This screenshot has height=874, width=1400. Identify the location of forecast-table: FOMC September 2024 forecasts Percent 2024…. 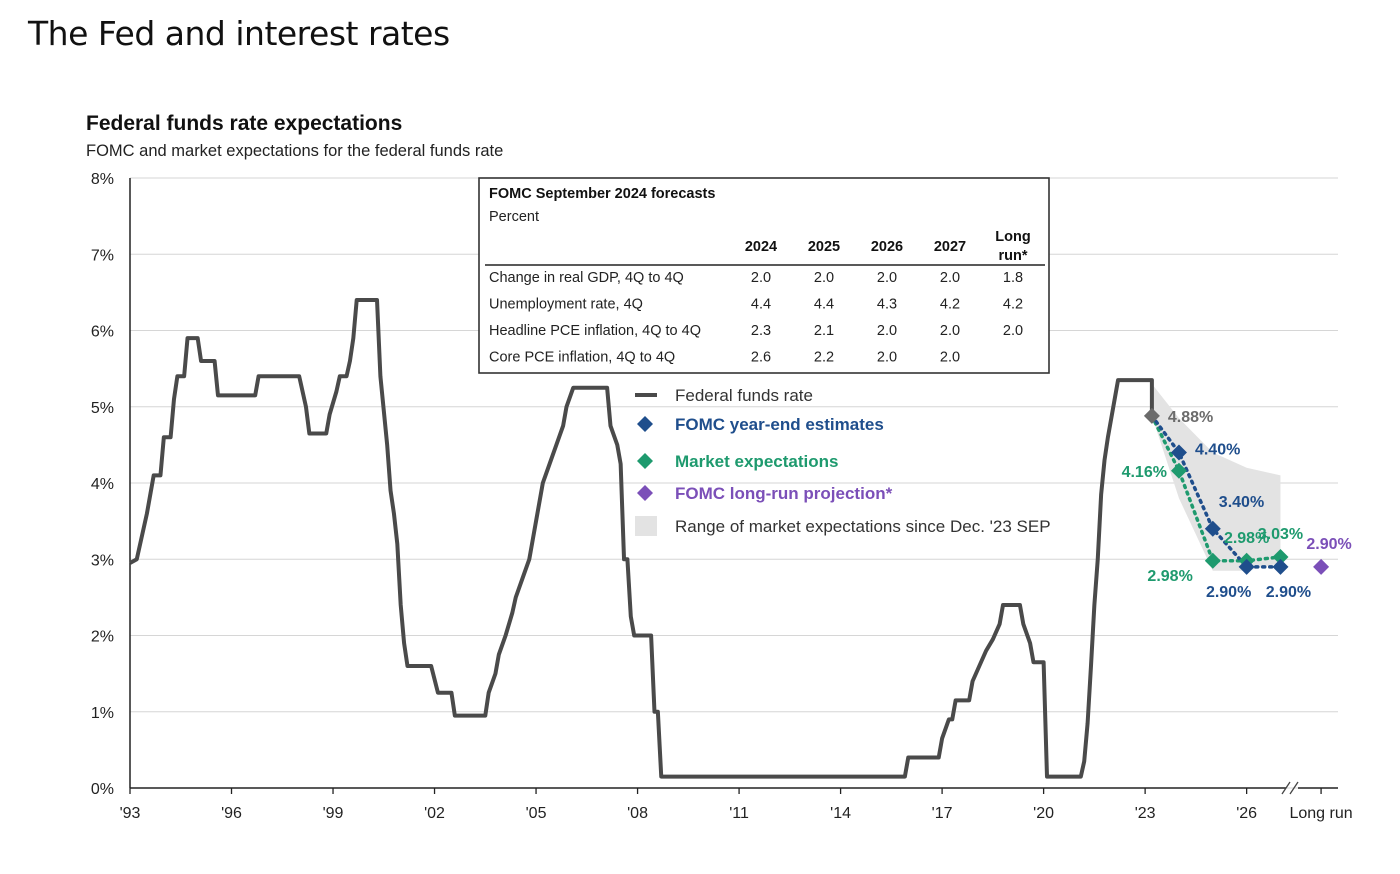
(764, 275).